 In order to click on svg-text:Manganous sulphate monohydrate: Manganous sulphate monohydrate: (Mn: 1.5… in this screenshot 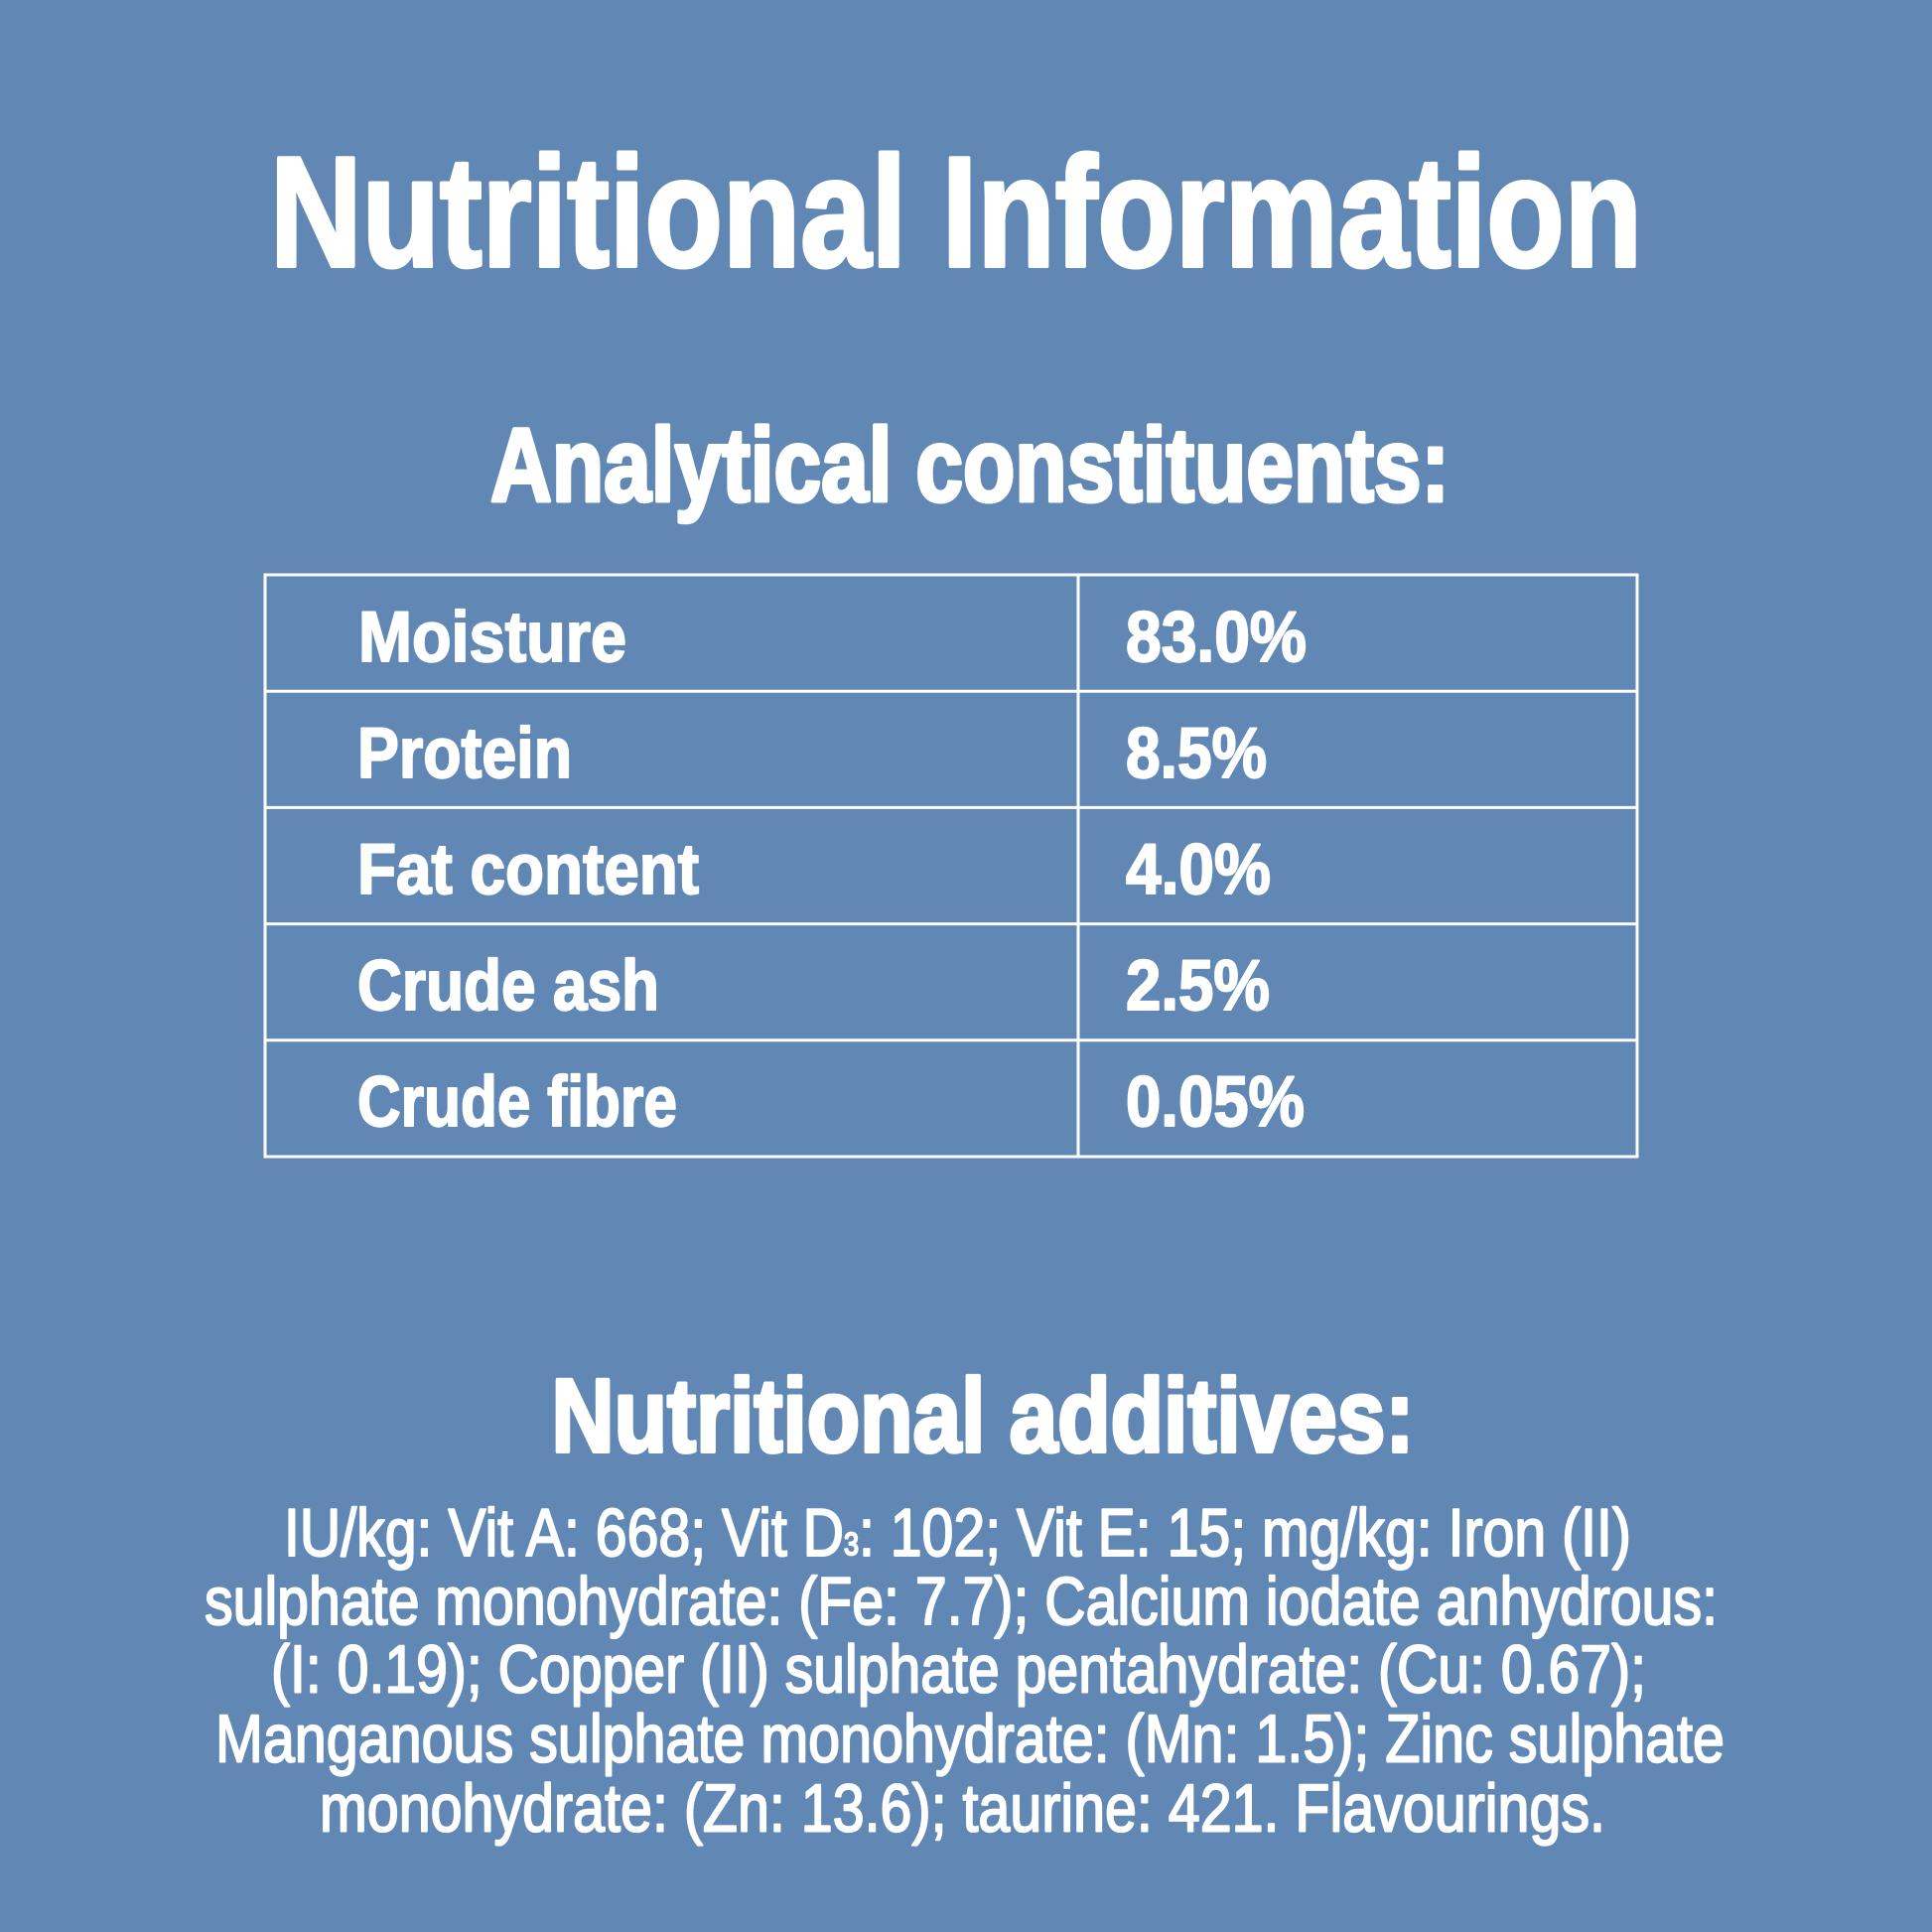, I will do `click(970, 1740)`.